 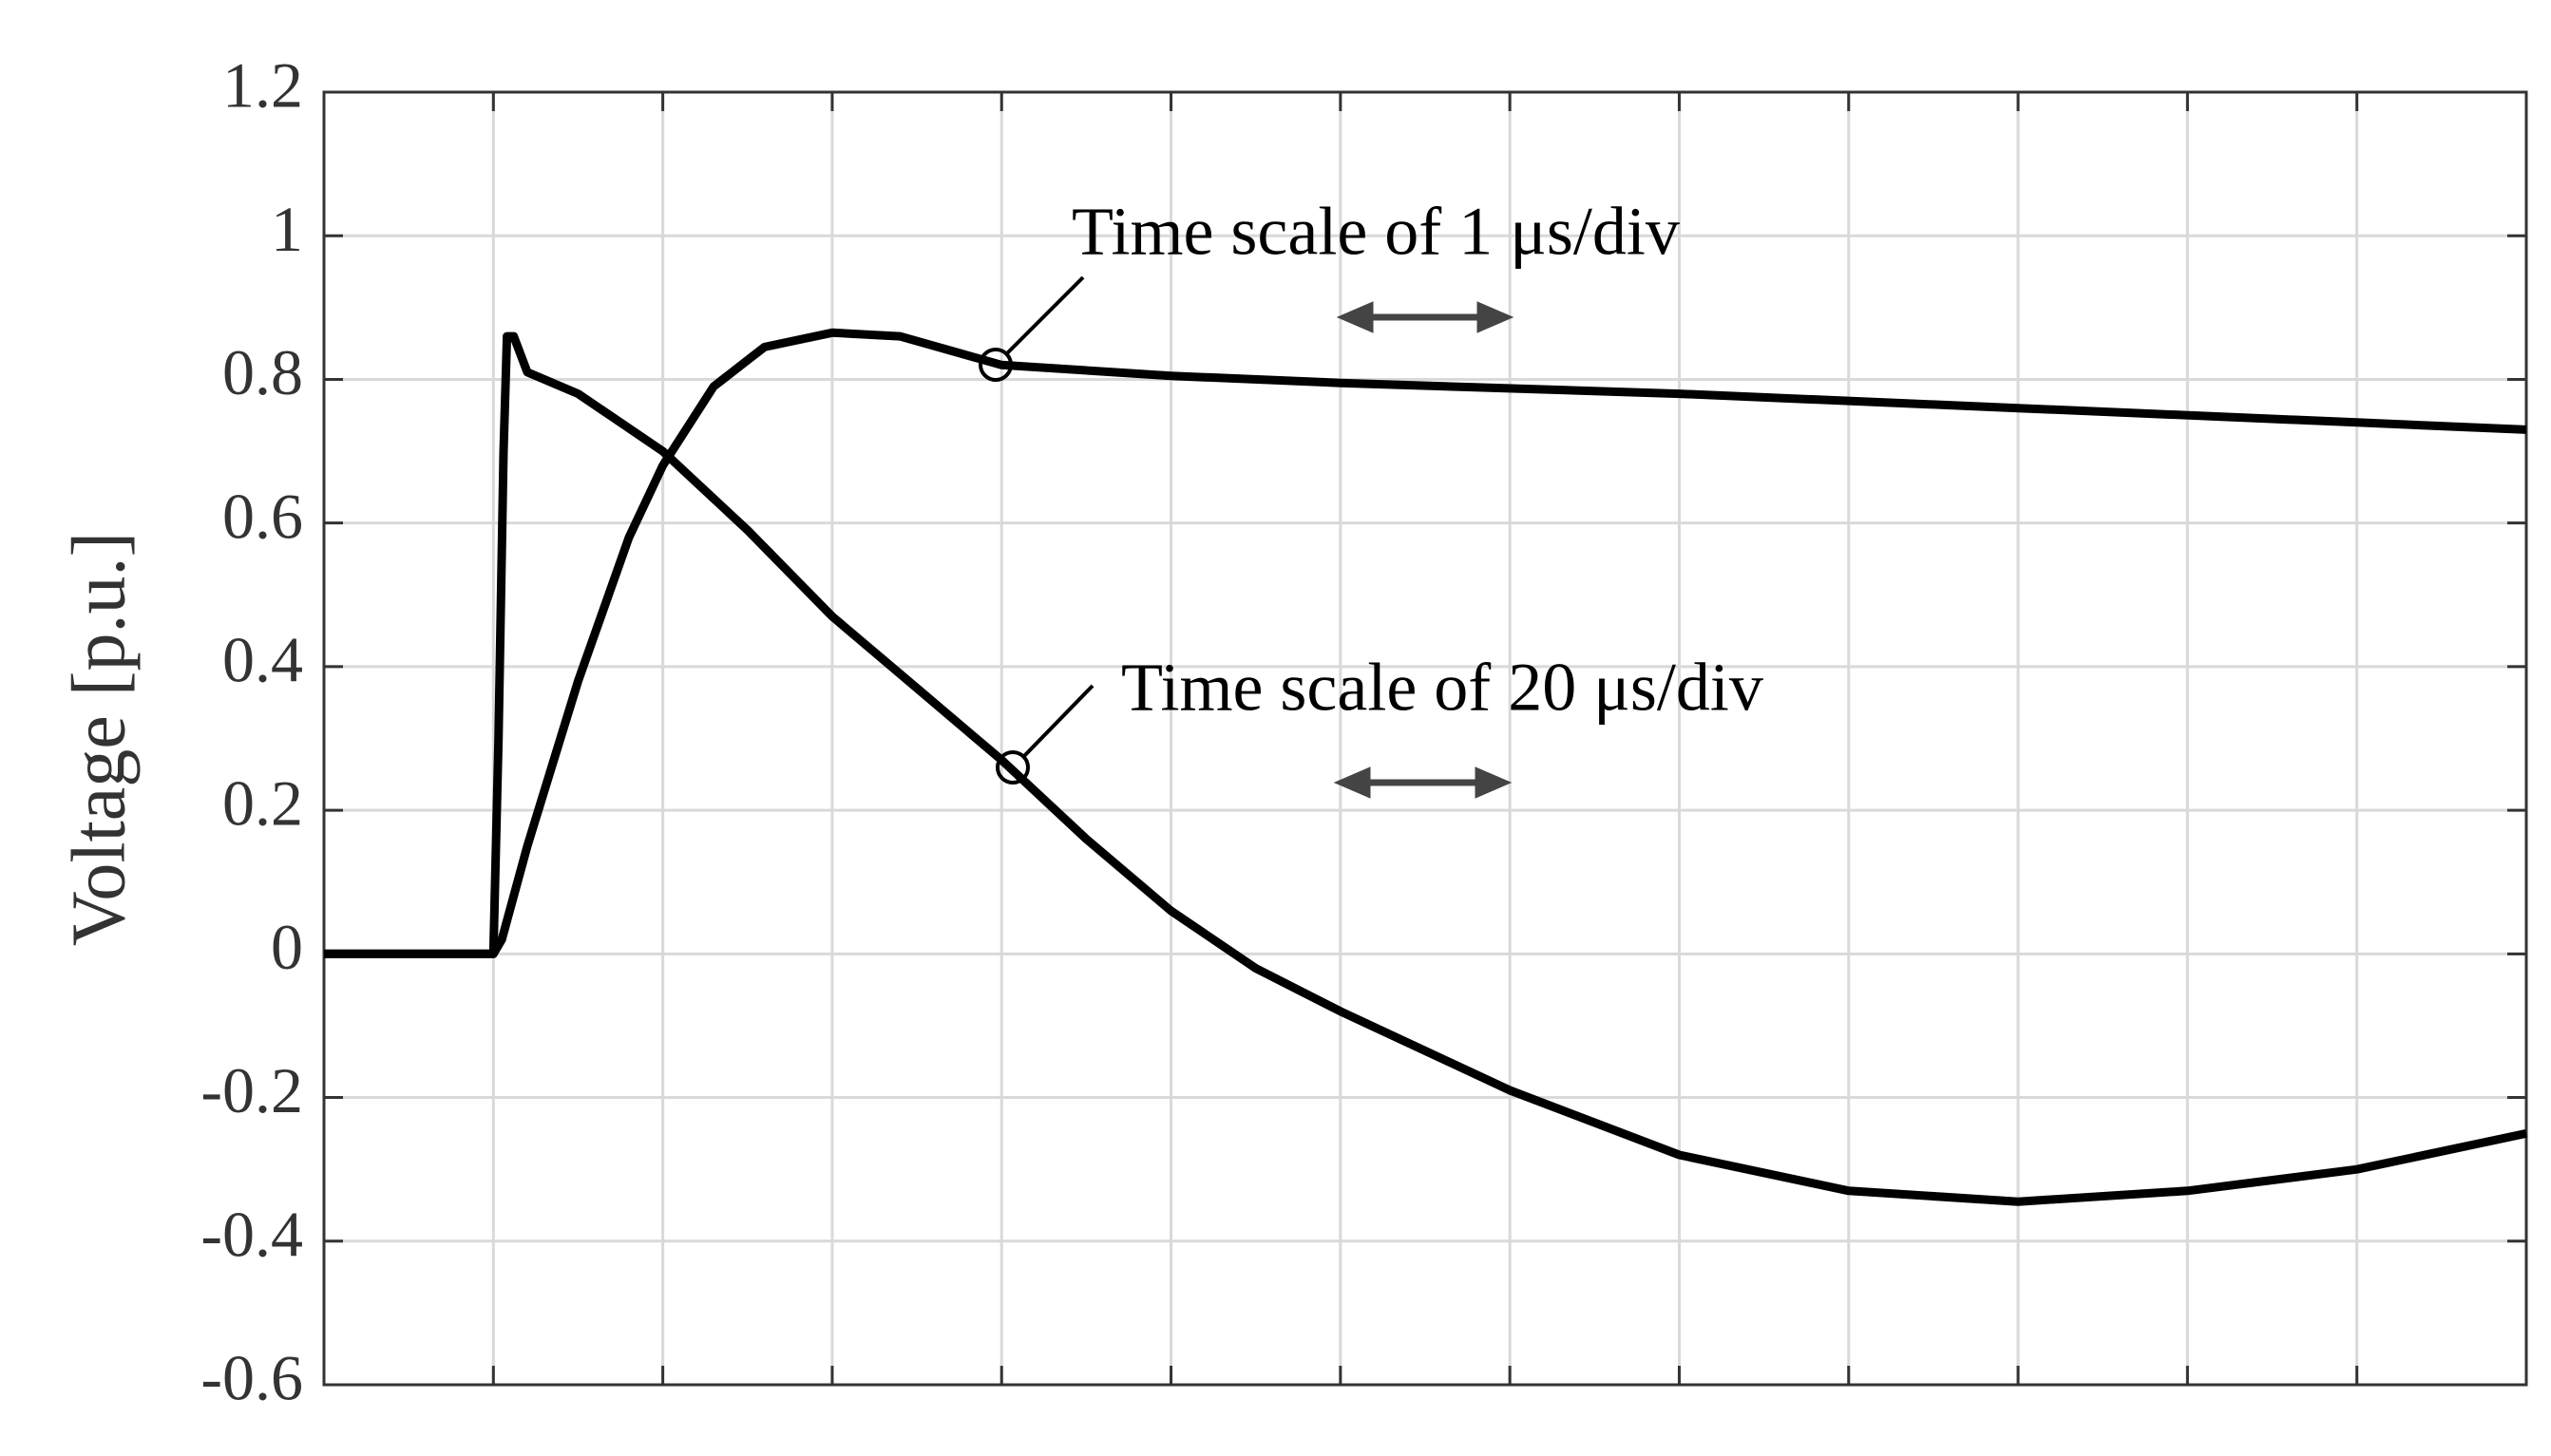 What do you see at coordinates (252, 1378) in the screenshot?
I see `y-tick-label: -0.6` at bounding box center [252, 1378].